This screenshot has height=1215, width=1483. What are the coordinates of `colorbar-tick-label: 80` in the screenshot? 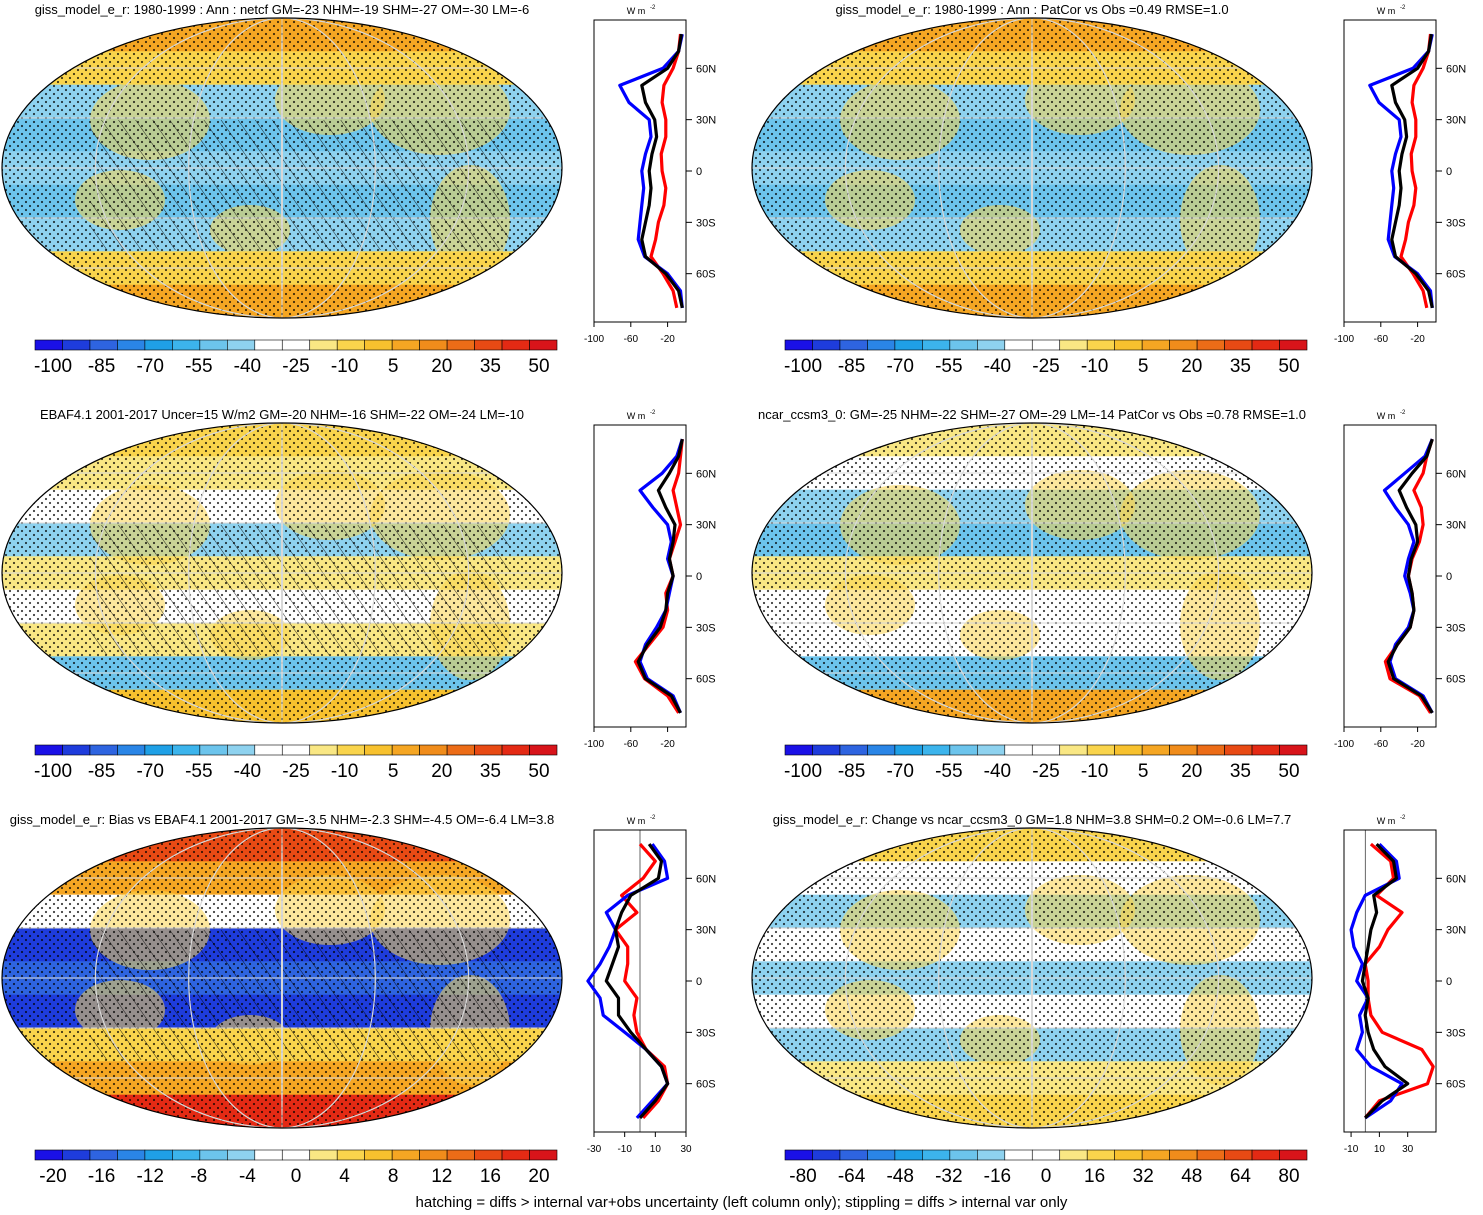 It's located at (1288, 1176).